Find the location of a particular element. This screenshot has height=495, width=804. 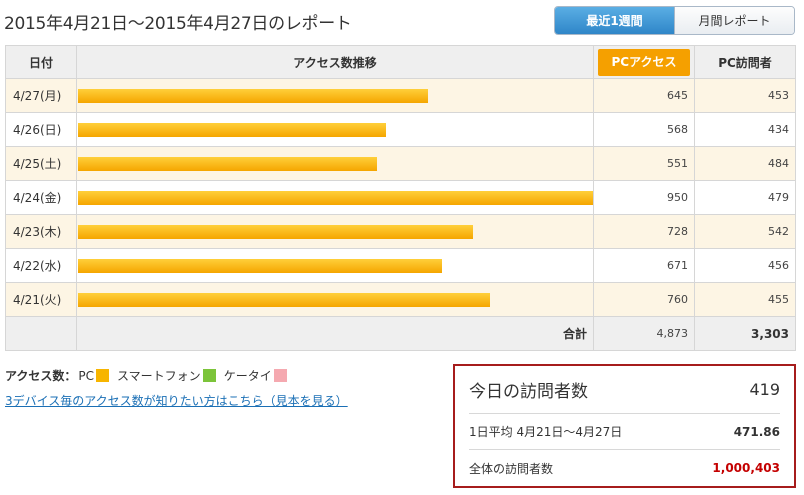

row-date: 4/21(火) is located at coordinates (41, 299).